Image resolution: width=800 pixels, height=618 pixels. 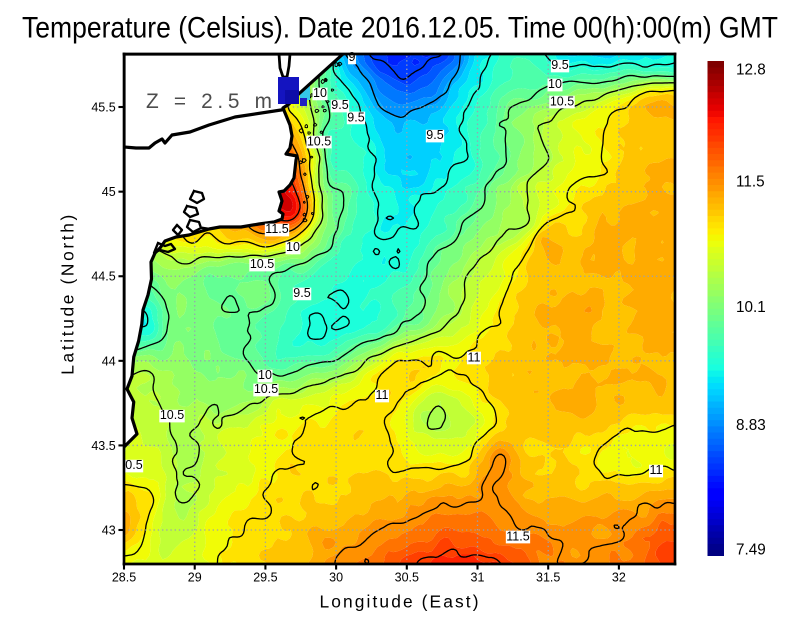 I want to click on svg-text: 44, so click(x=109, y=361).